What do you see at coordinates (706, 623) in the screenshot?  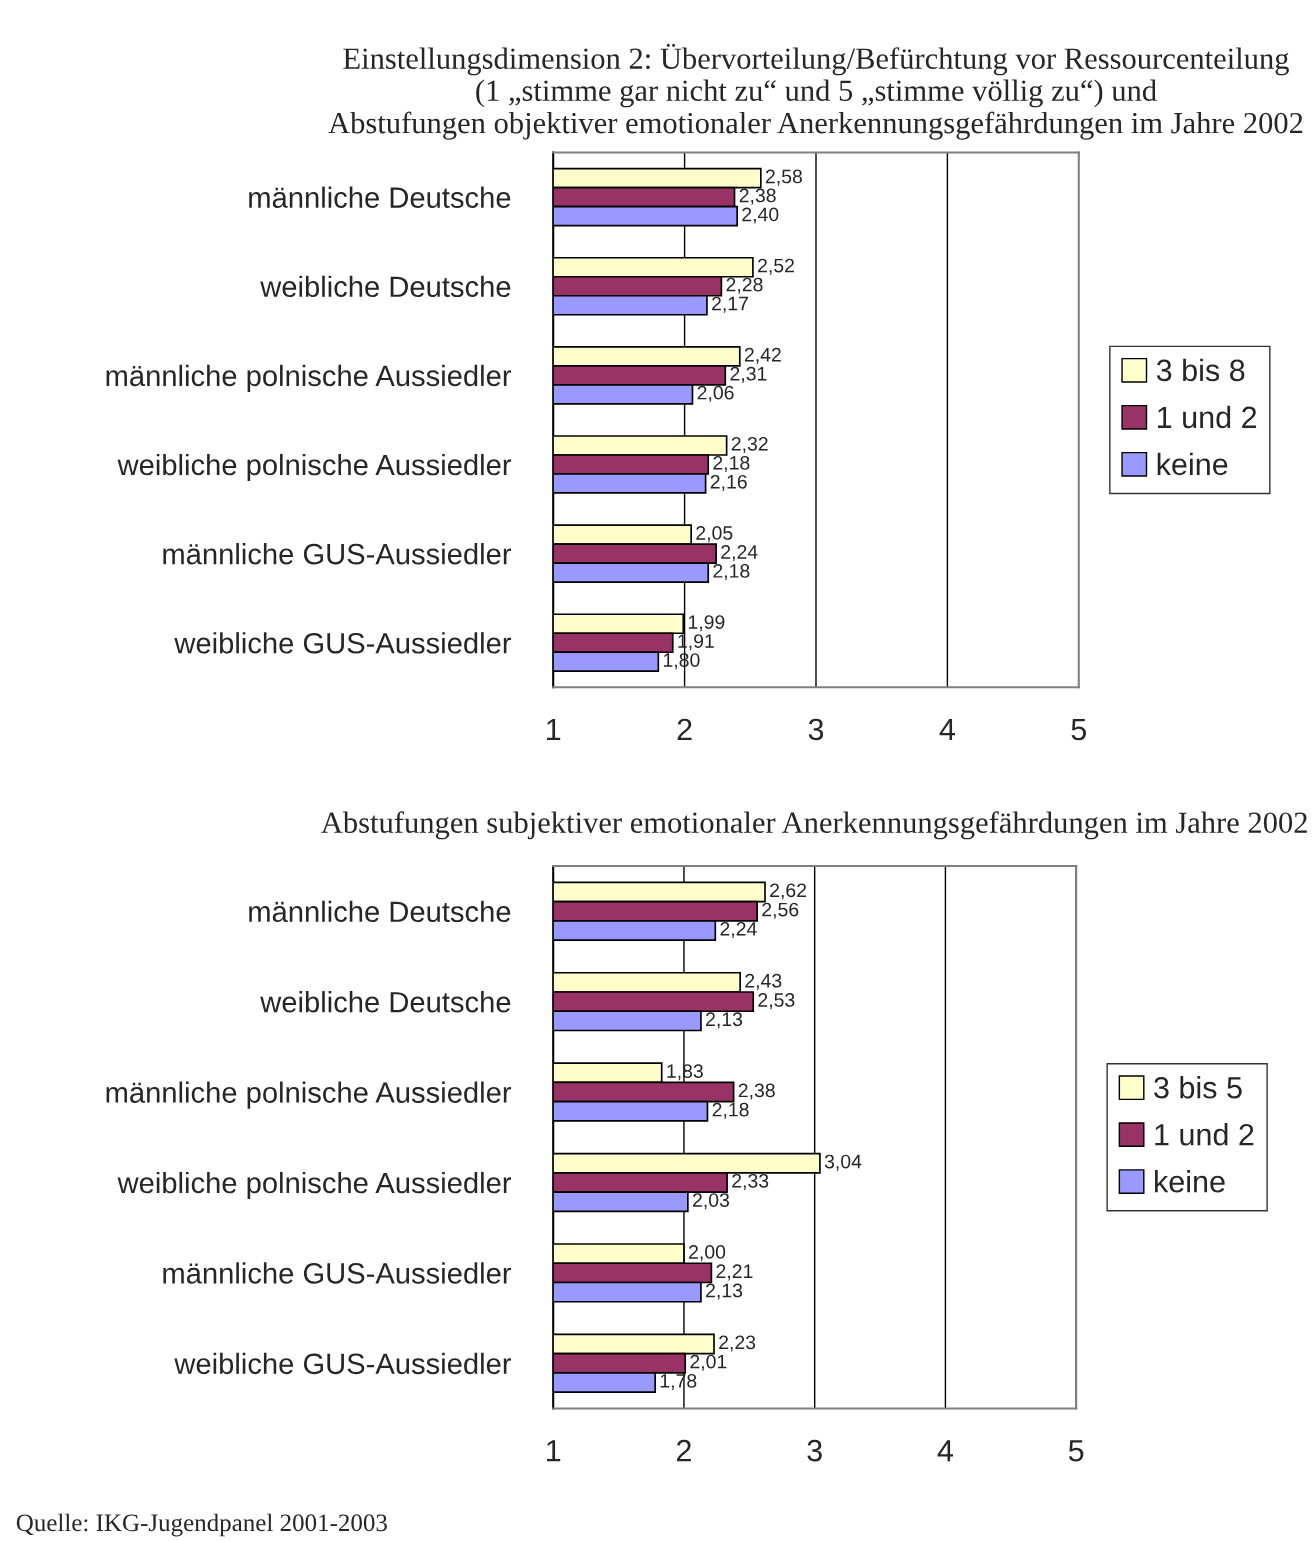 I see `data-label: 1,99` at bounding box center [706, 623].